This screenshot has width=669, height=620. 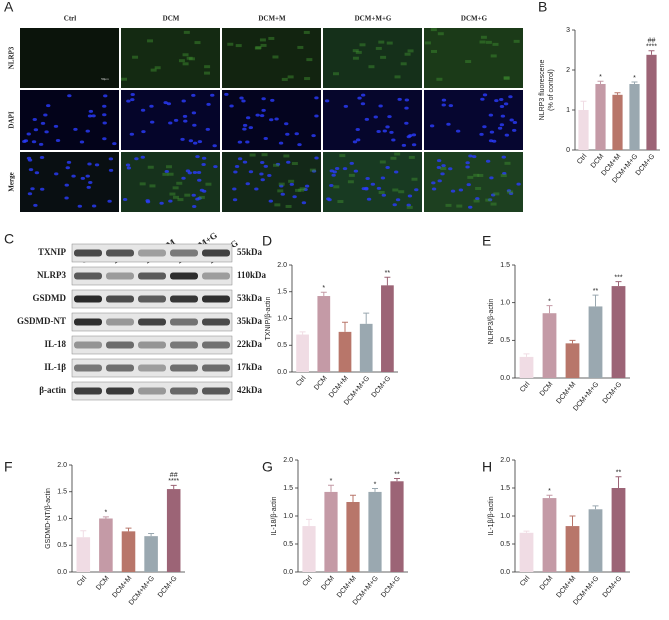 I want to click on blot-strip, so click(x=152, y=391).